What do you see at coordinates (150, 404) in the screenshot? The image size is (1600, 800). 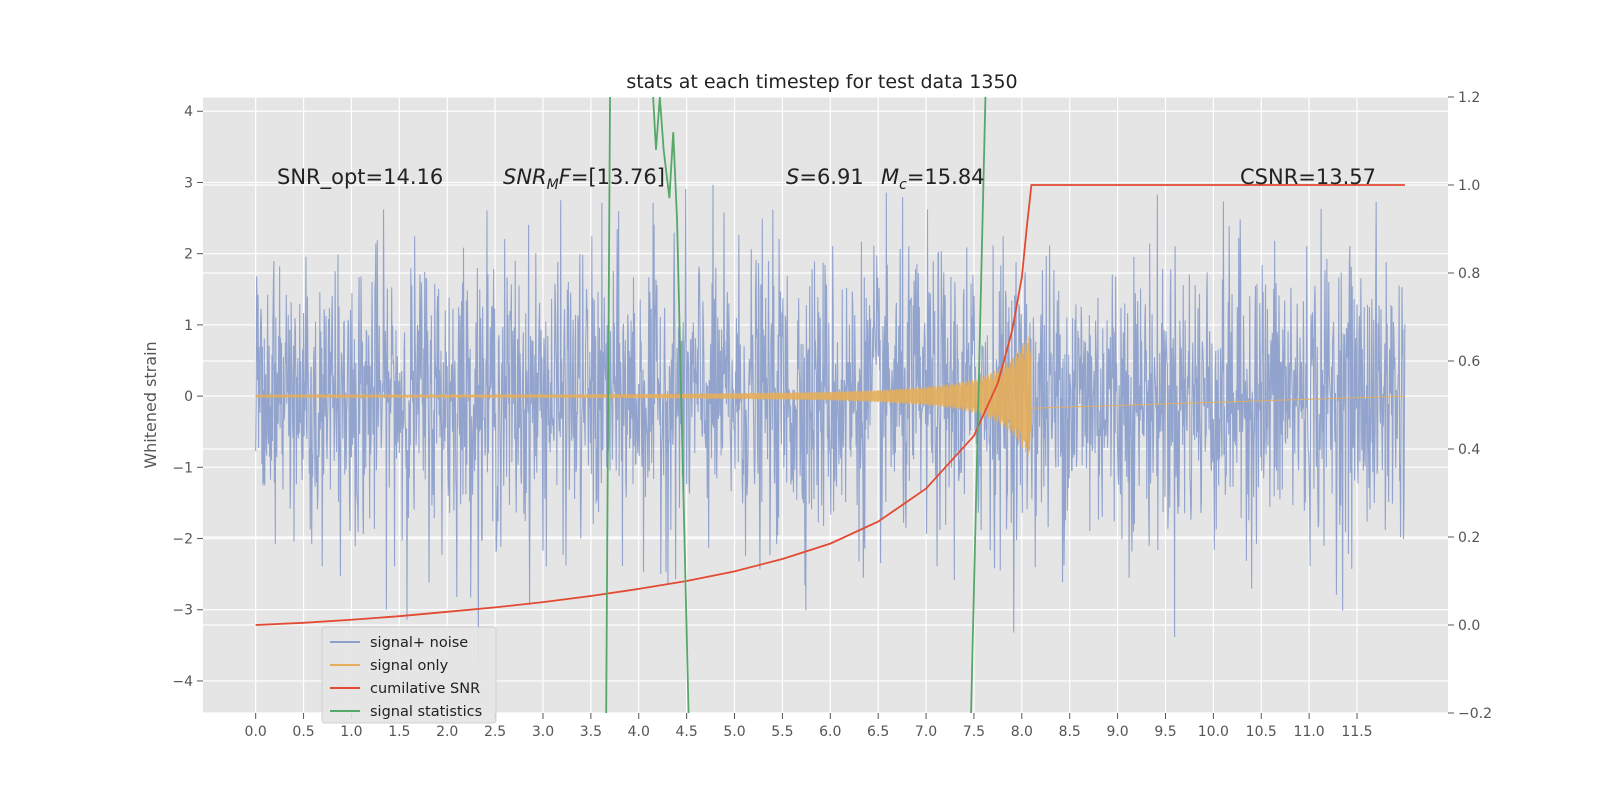 I see `y-axis-label: Whitened strain` at bounding box center [150, 404].